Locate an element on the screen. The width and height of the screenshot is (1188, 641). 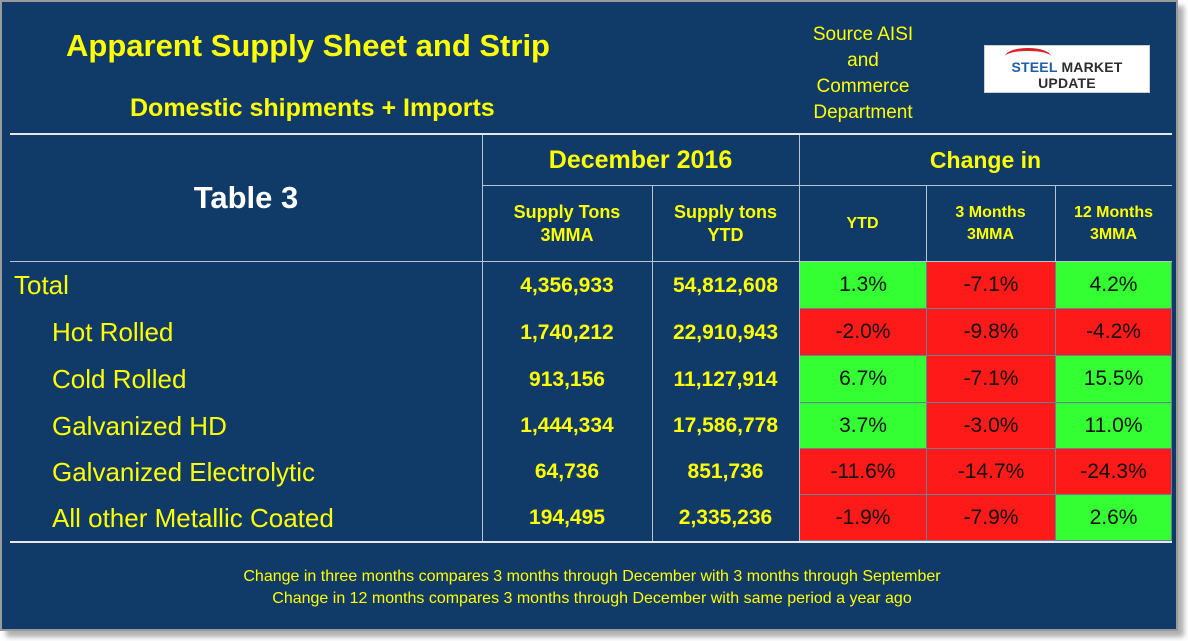
table-label: Table 3 is located at coordinates (246, 197).